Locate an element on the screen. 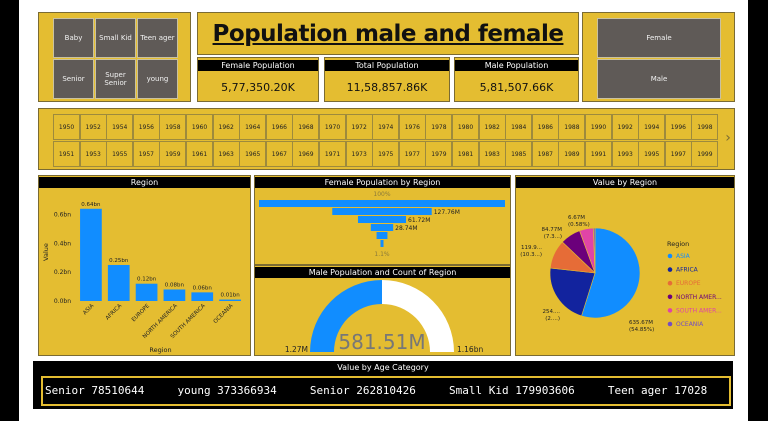  pie-slice-asia is located at coordinates (611, 273).